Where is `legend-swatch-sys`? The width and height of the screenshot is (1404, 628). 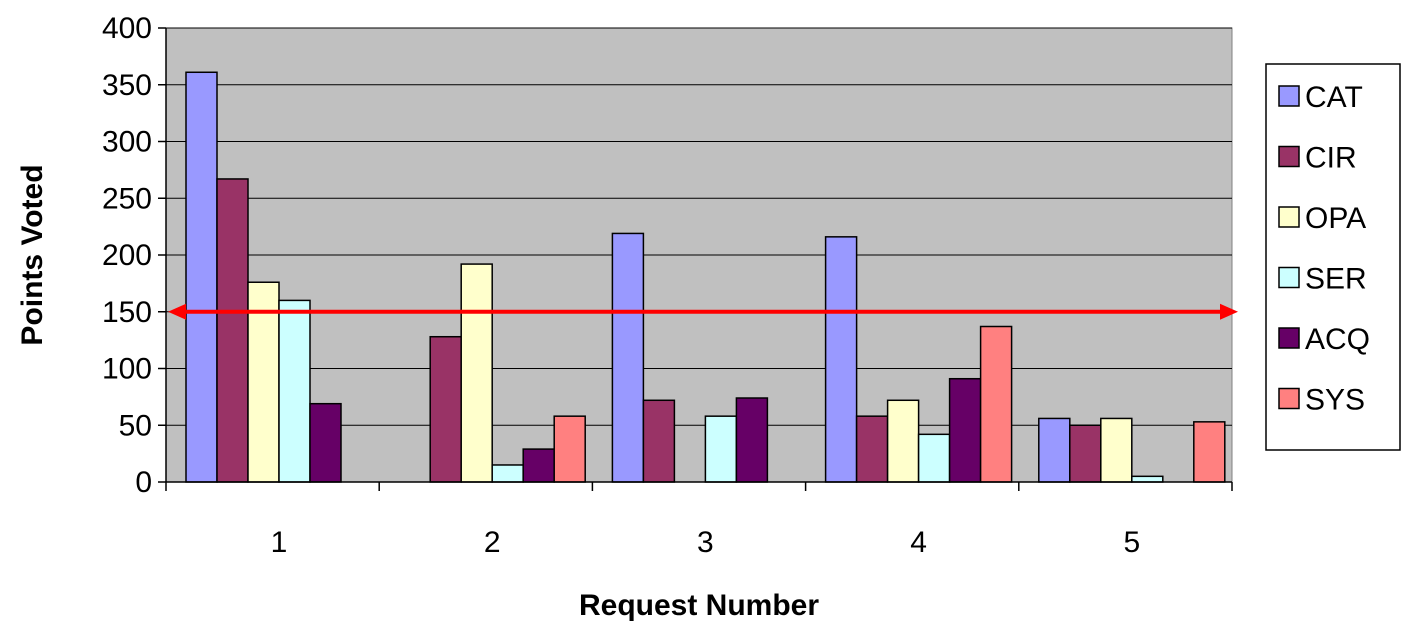 legend-swatch-sys is located at coordinates (1289, 398).